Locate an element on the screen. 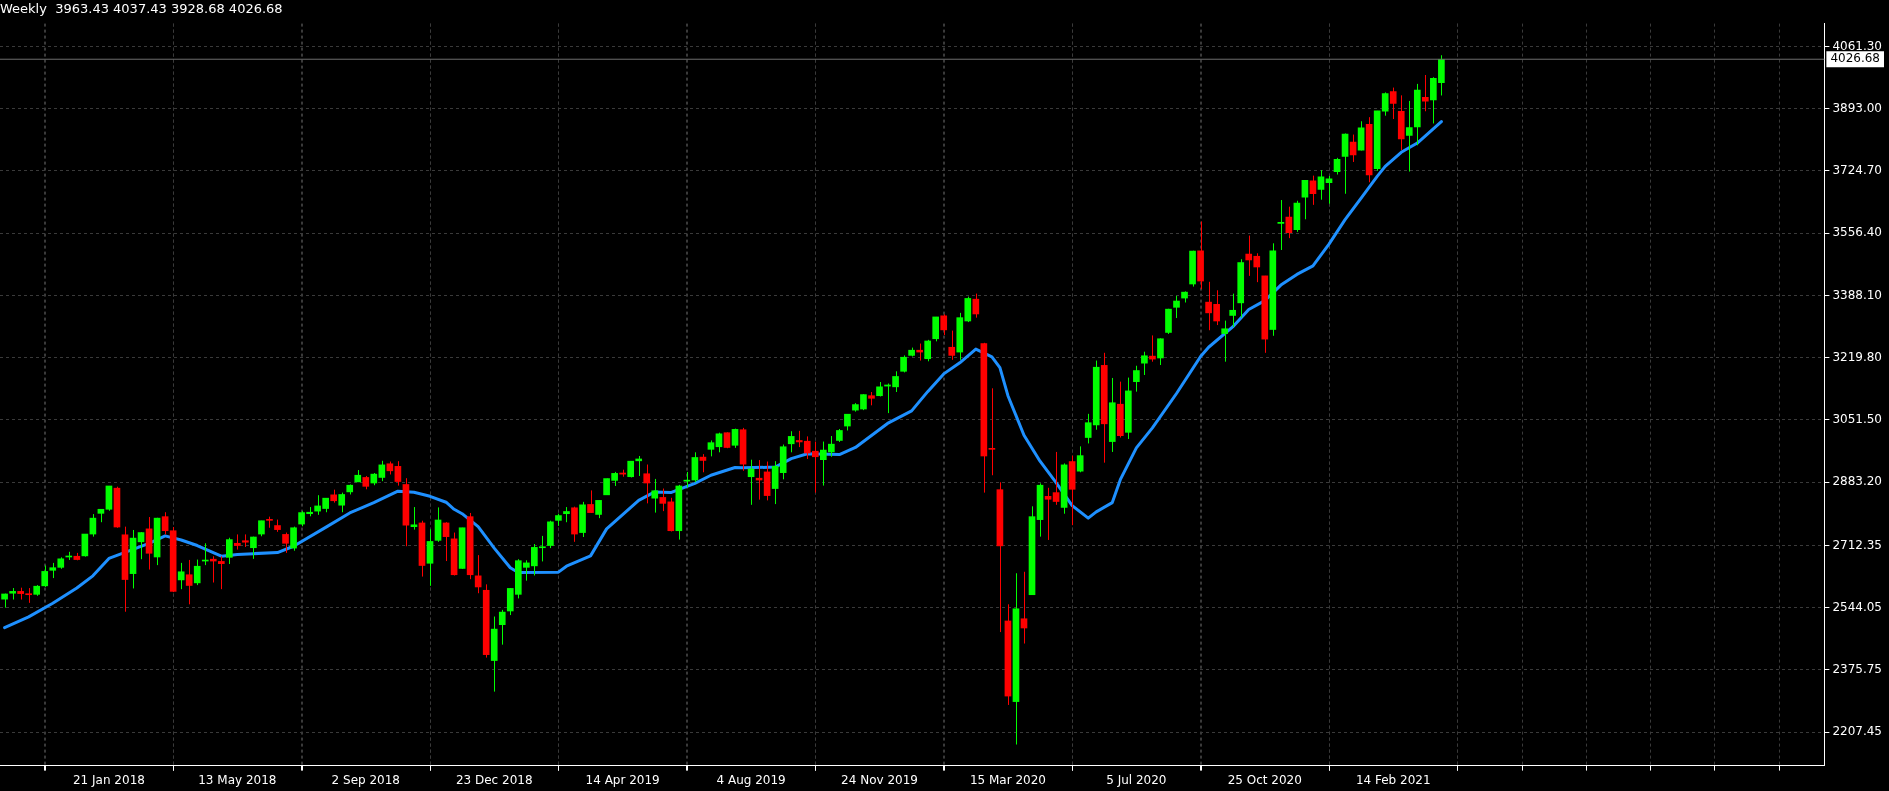 This screenshot has width=1889, height=791. x-tick-label: 25 Oct 2020 is located at coordinates (1264, 779).